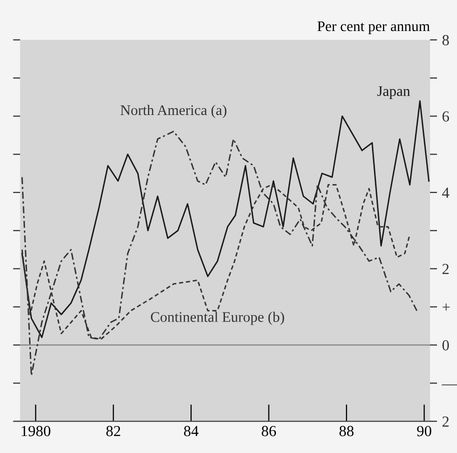 This screenshot has height=453, width=457. What do you see at coordinates (36, 431) in the screenshot?
I see `x-tick-label: 1980` at bounding box center [36, 431].